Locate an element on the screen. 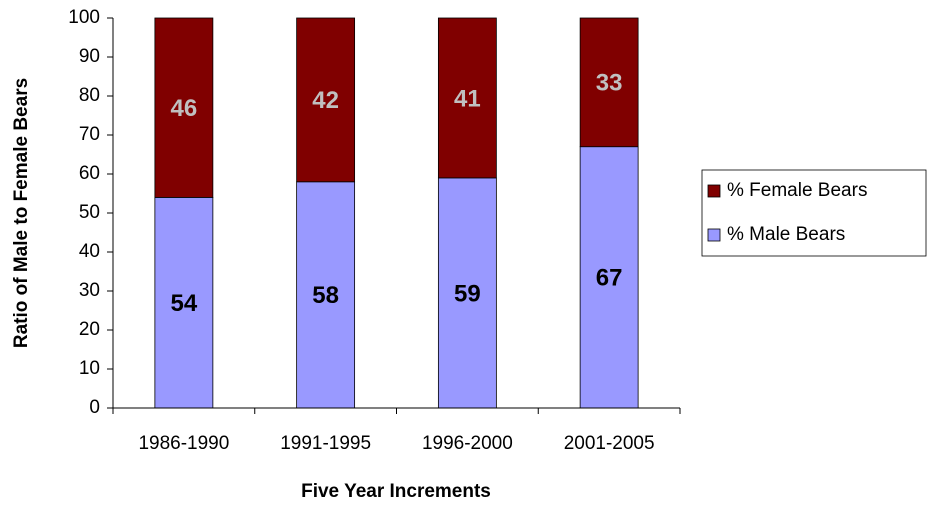 The width and height of the screenshot is (927, 506). data-label: 58 is located at coordinates (325, 295).